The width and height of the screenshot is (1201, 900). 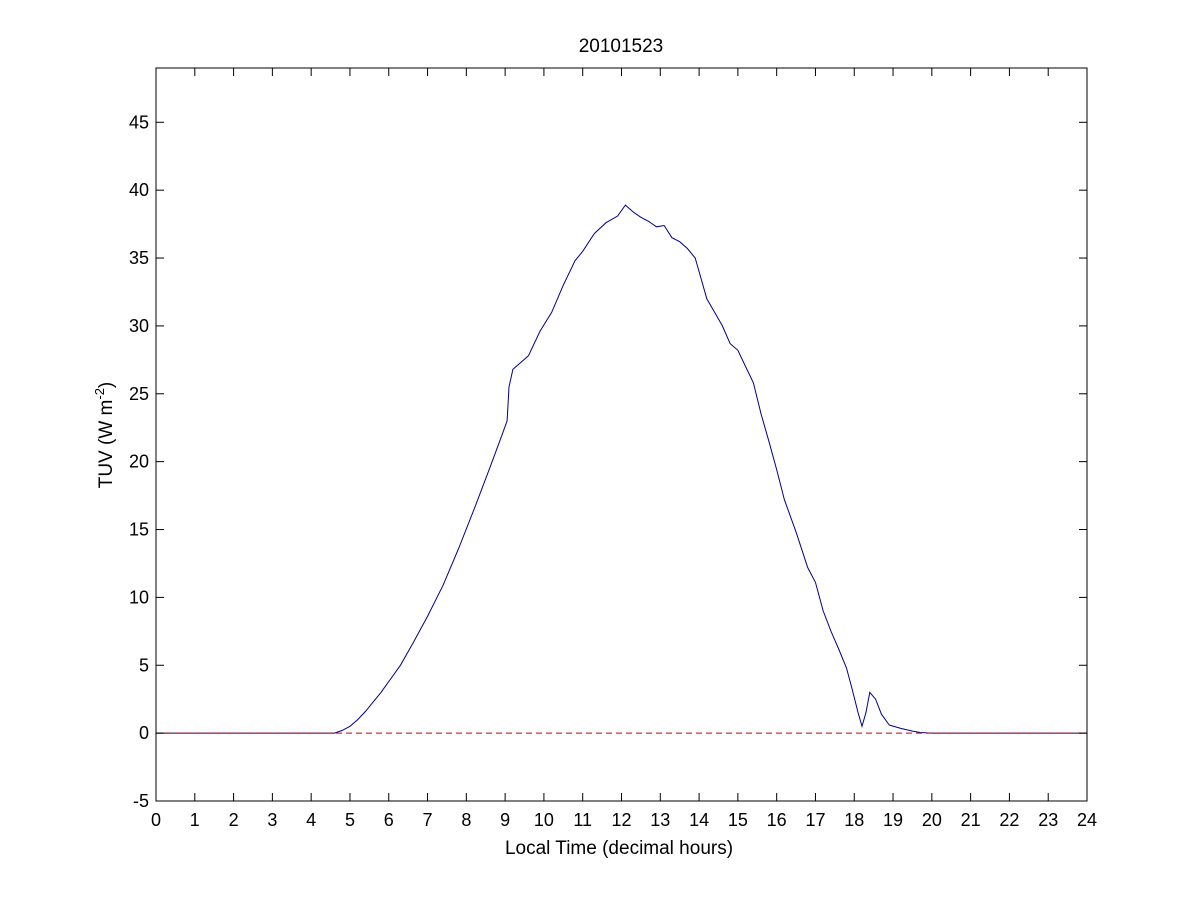 I want to click on x-tick-label: 6, so click(x=389, y=820).